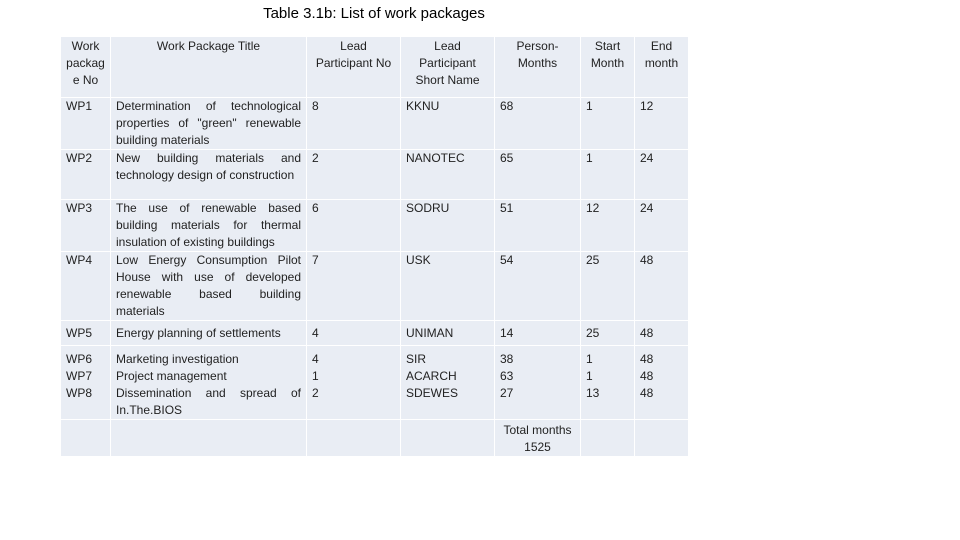 The image size is (960, 540). Describe the element at coordinates (607, 225) in the screenshot. I see `cell-start: 12` at that location.